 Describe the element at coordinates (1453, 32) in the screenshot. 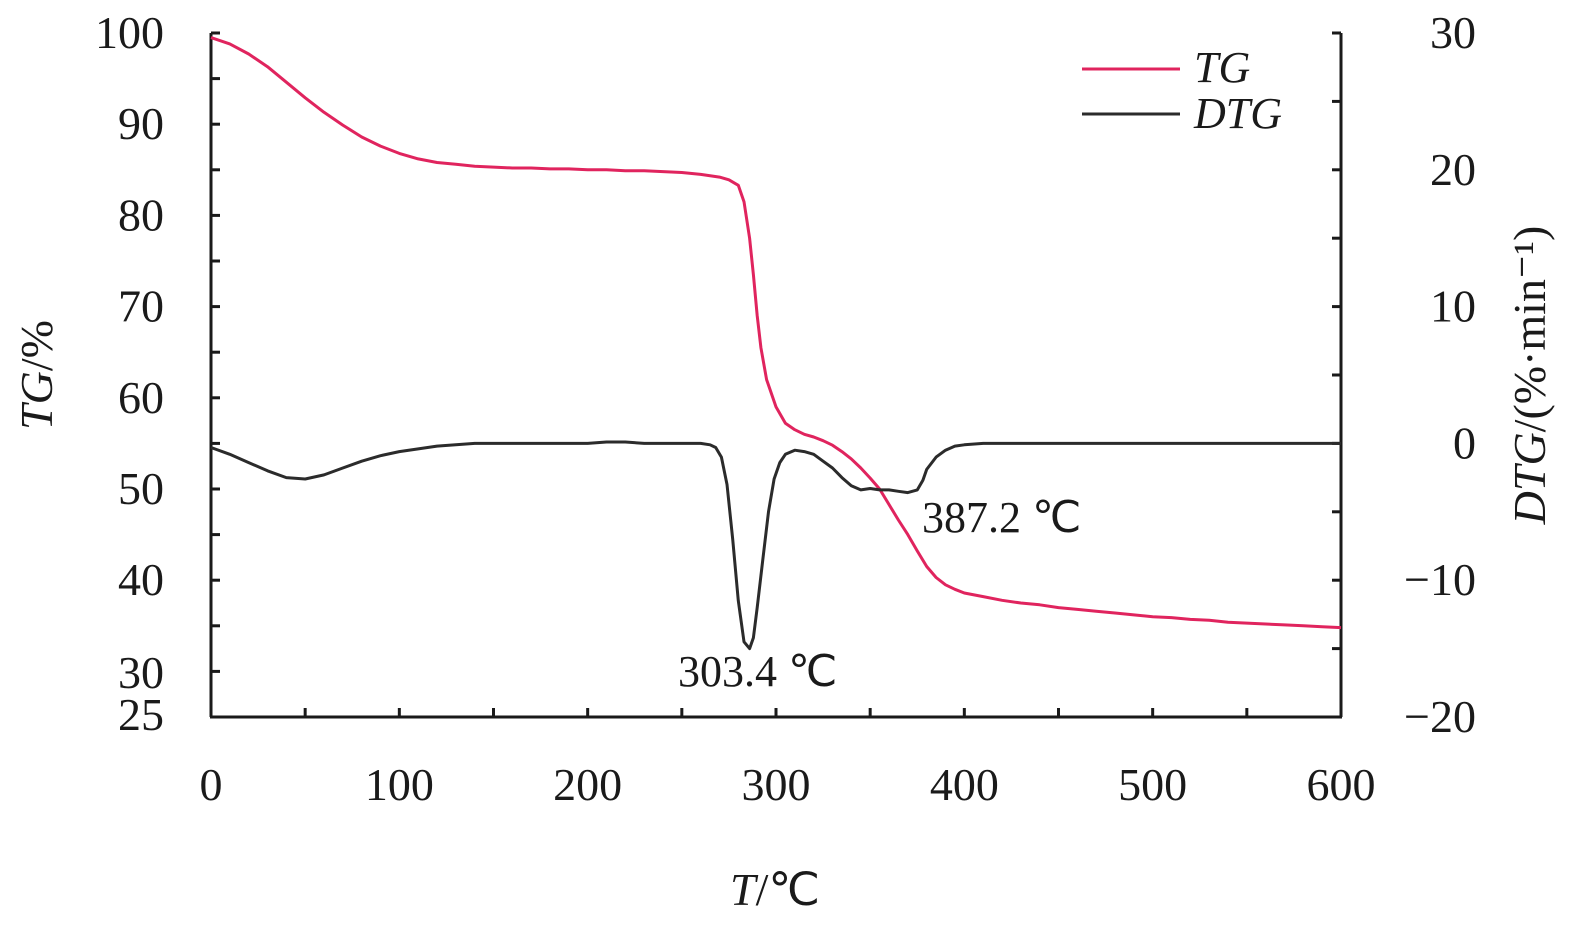

I see `right-y-tick-label: 30` at that location.